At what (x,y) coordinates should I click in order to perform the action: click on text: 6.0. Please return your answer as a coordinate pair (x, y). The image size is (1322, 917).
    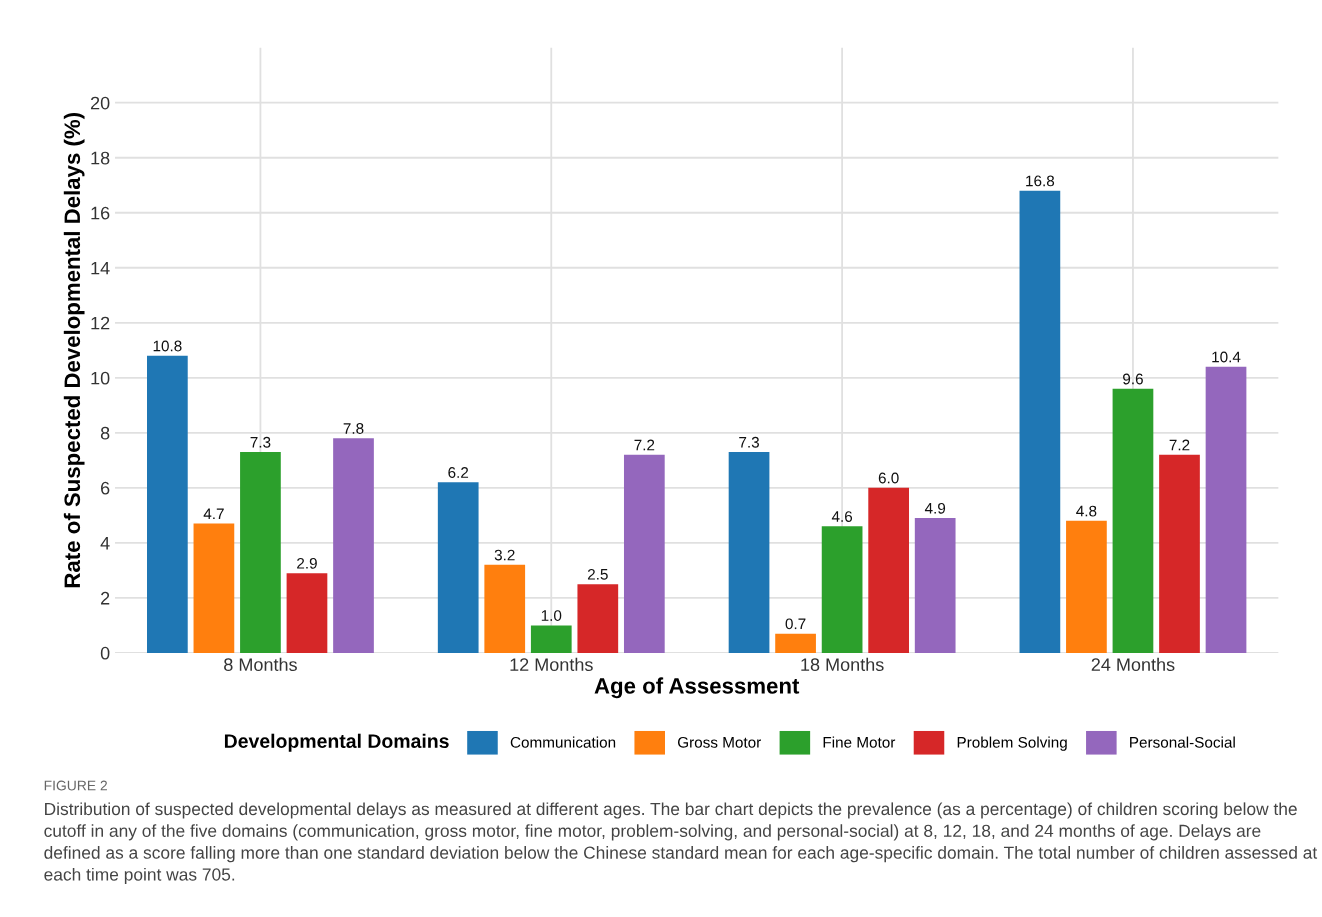
    Looking at the image, I should click on (888, 478).